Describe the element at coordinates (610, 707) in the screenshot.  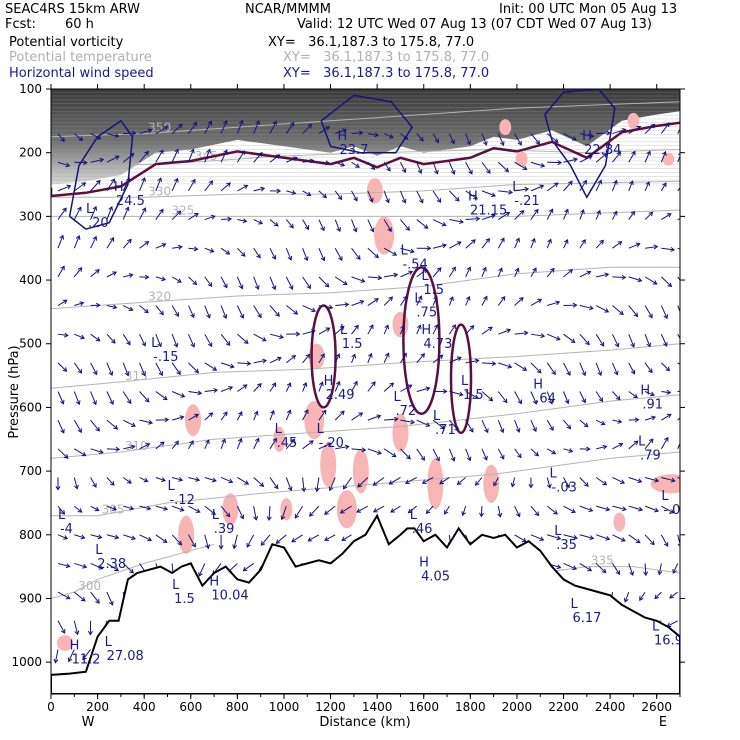
I see `x-tick-label: 2400` at that location.